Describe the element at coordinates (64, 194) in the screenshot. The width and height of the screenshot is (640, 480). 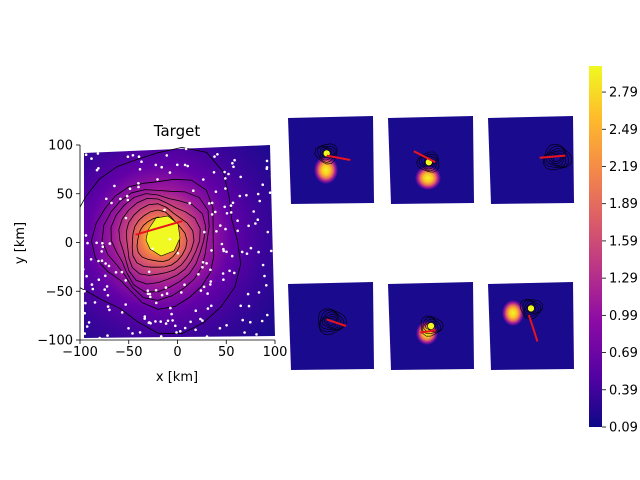
I see `y-tick-label: 50` at that location.